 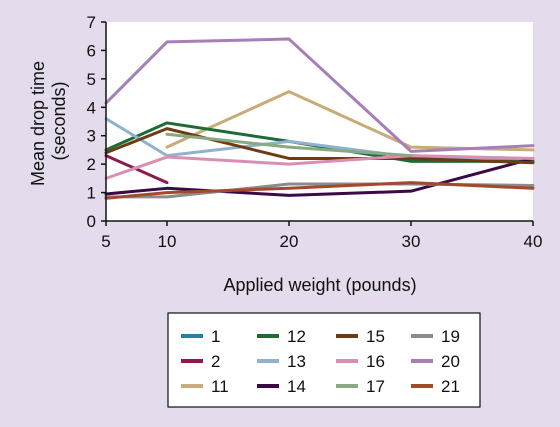 What do you see at coordinates (91, 22) in the screenshot?
I see `y-tick-label: 7` at bounding box center [91, 22].